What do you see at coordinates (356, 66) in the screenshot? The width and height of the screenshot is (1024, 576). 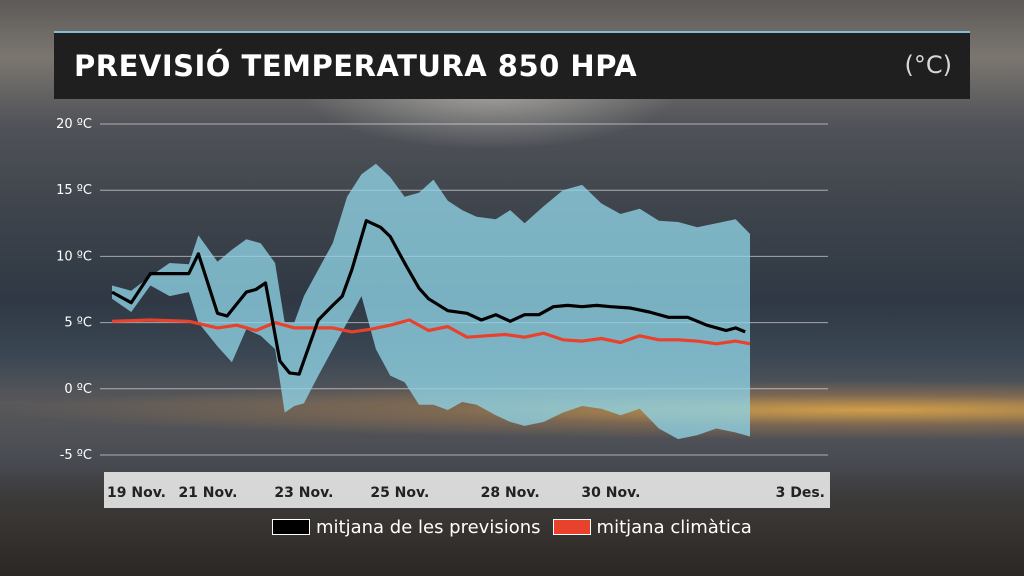 I see `chart-title: PREVISIÓ TEMPERATURA 850 HPA` at bounding box center [356, 66].